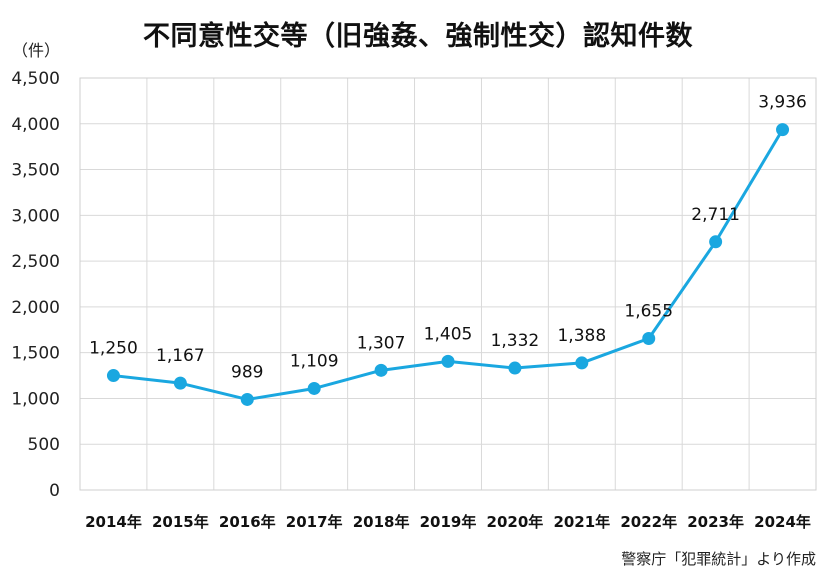 The width and height of the screenshot is (836, 581). Describe the element at coordinates (35, 308) in the screenshot. I see `y-tick-label: 2,000` at that location.